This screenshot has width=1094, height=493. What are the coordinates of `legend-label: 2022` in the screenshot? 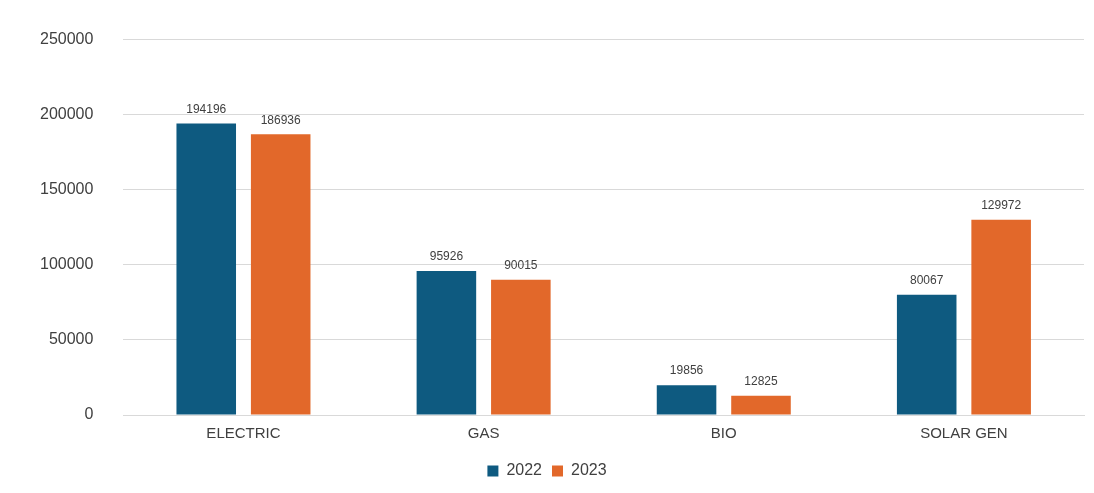 It's located at (524, 470).